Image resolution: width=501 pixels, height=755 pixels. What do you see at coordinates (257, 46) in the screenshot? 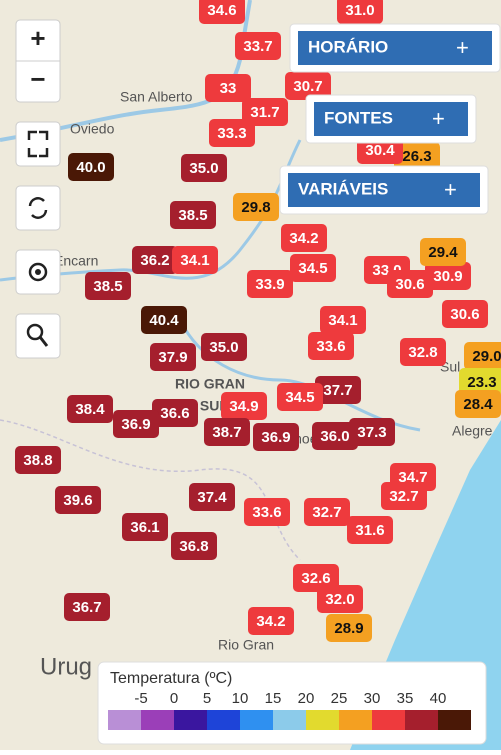
I see `marker-label: 33.7` at bounding box center [257, 46].